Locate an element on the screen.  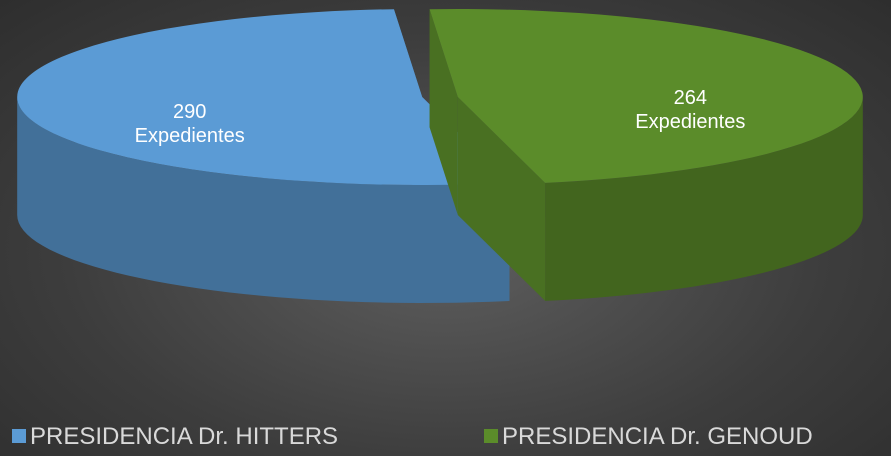
data-label: 290 Expedientes is located at coordinates (189, 124).